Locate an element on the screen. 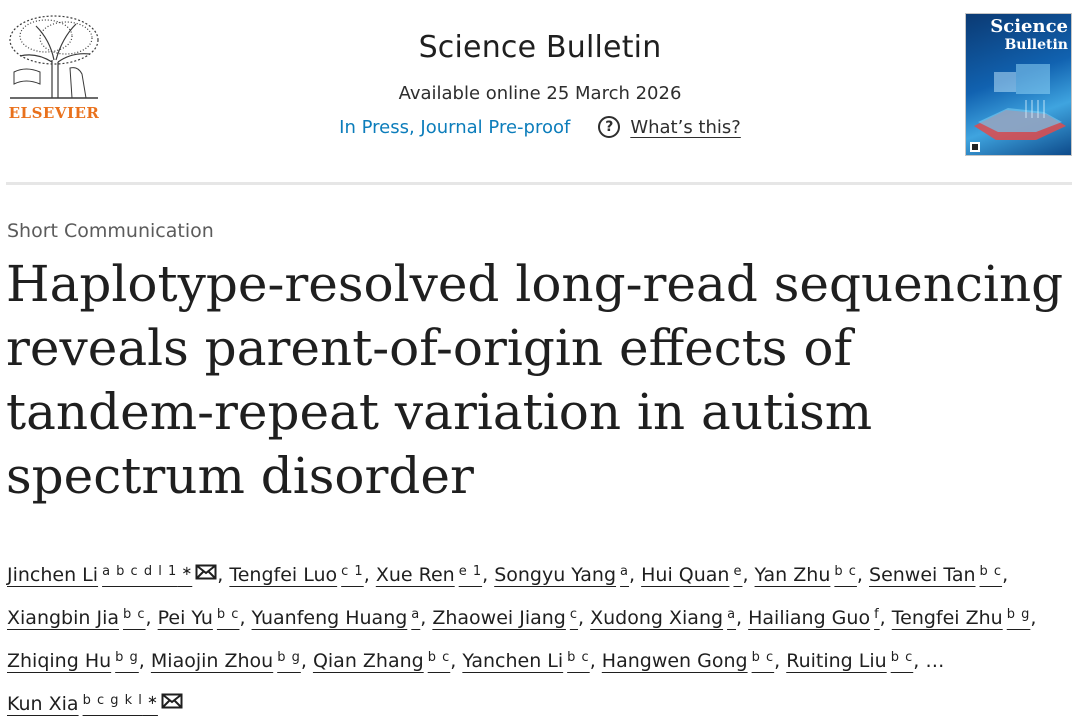 The image size is (1080, 724). author-link: Pei Yu b c is located at coordinates (199, 618).